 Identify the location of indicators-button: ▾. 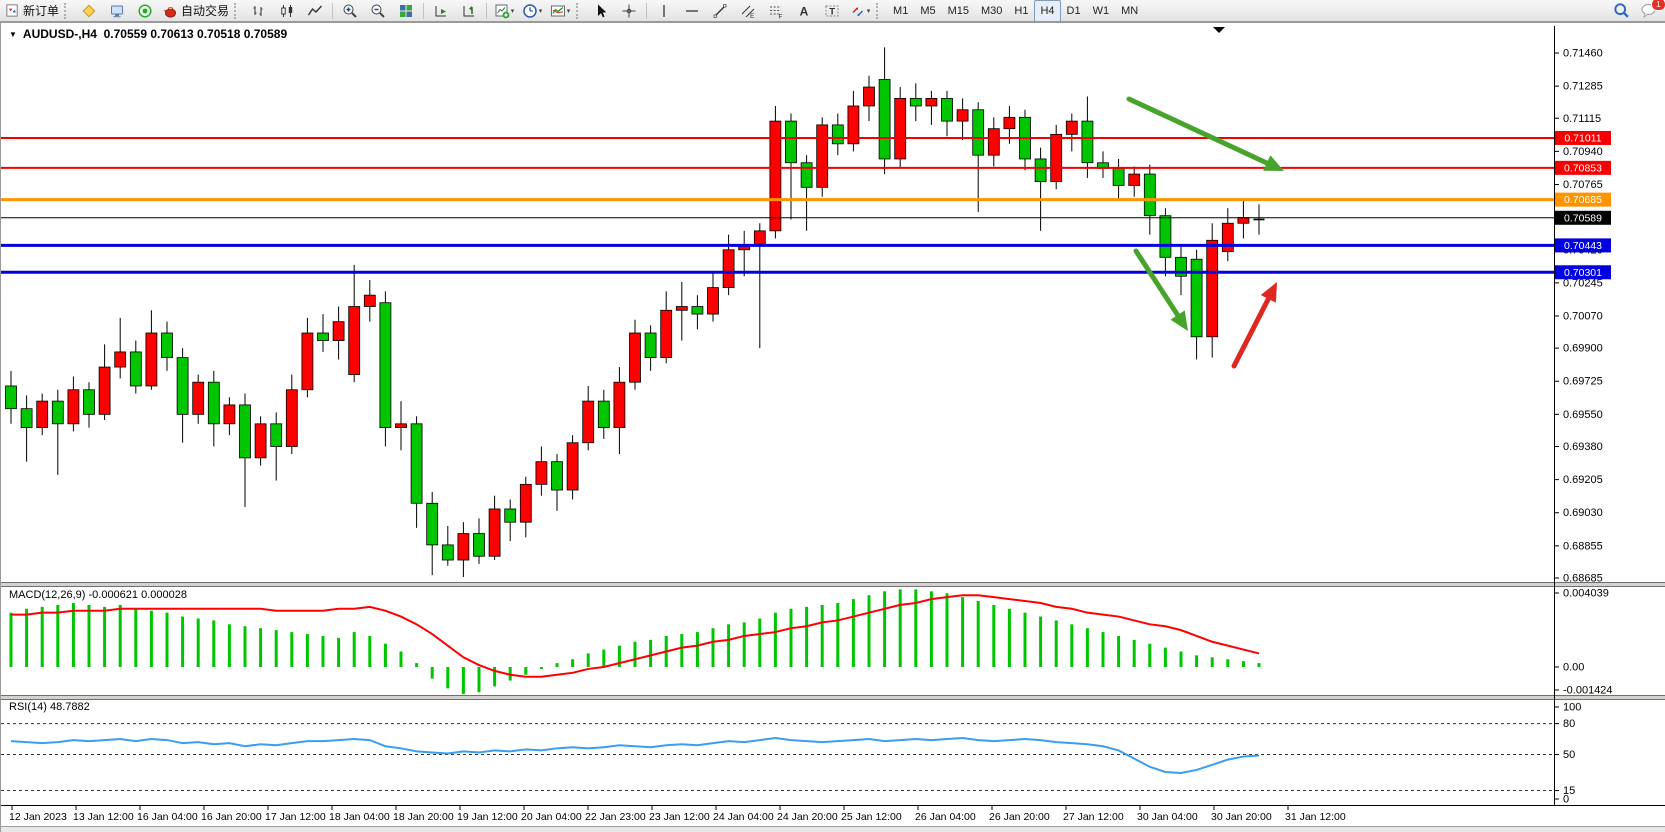
(560, 11).